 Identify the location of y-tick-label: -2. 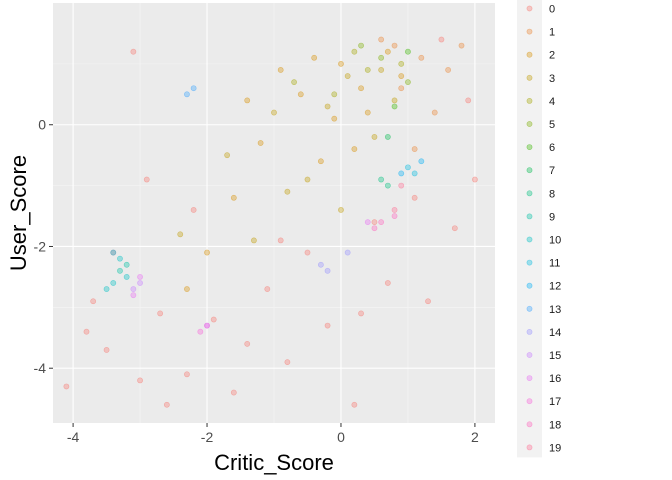
(40, 246).